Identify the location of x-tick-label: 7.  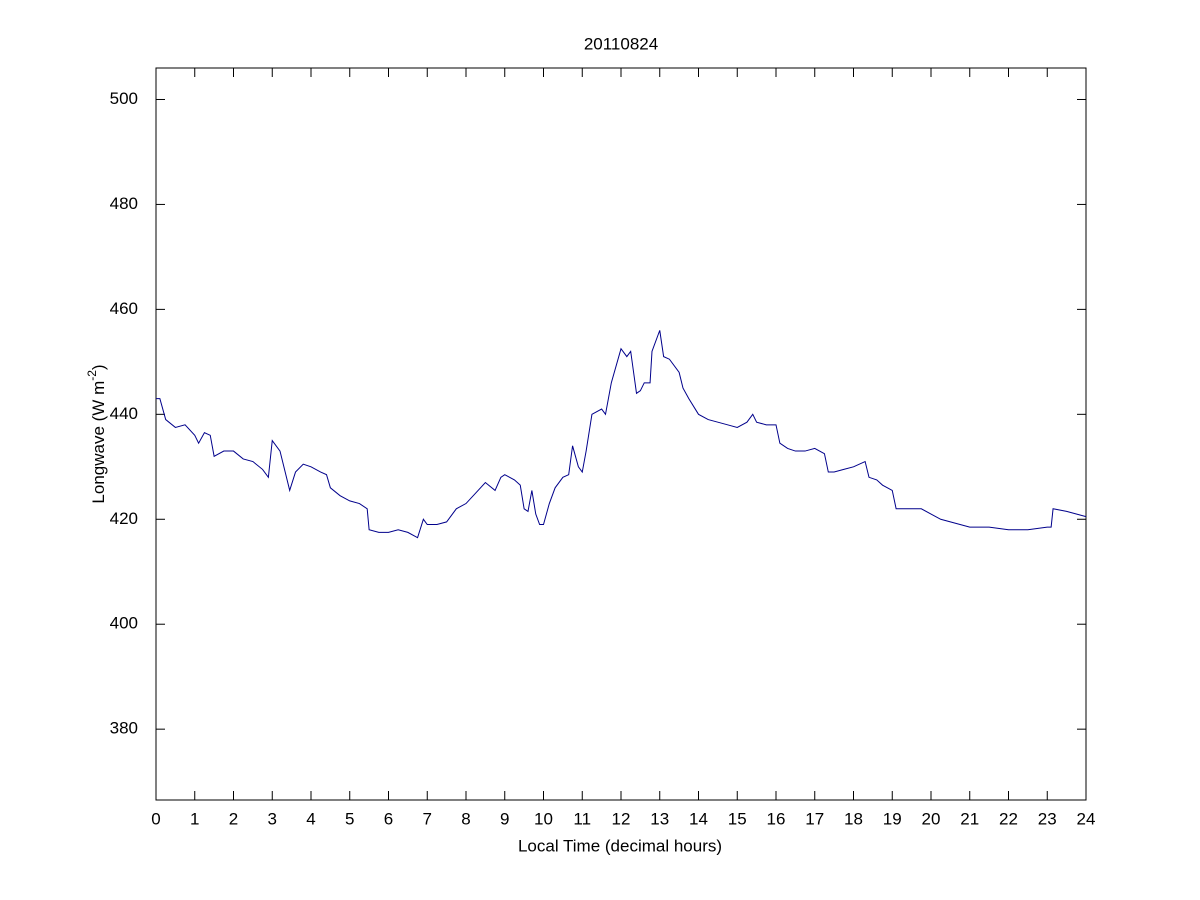
(427, 818).